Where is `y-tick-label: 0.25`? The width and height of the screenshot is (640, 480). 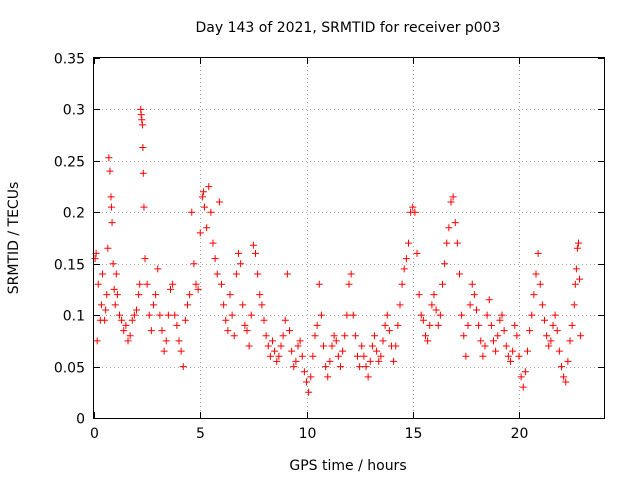
y-tick-label: 0.25 is located at coordinates (69, 163).